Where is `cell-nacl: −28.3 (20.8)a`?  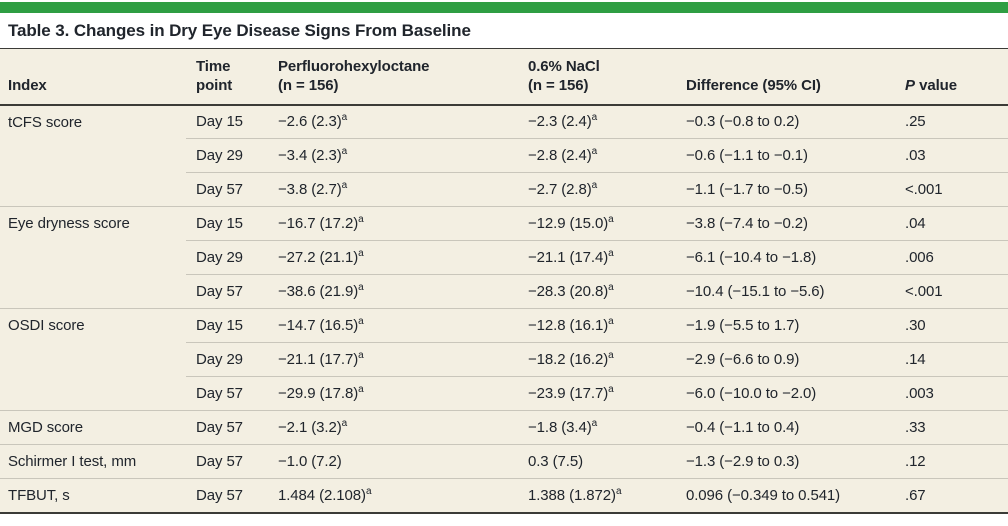 cell-nacl: −28.3 (20.8)a is located at coordinates (597, 291).